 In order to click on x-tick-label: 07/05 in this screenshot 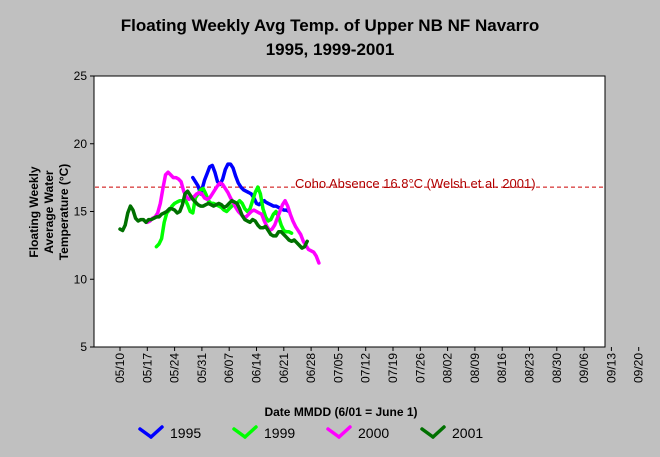, I will do `click(338, 368)`.